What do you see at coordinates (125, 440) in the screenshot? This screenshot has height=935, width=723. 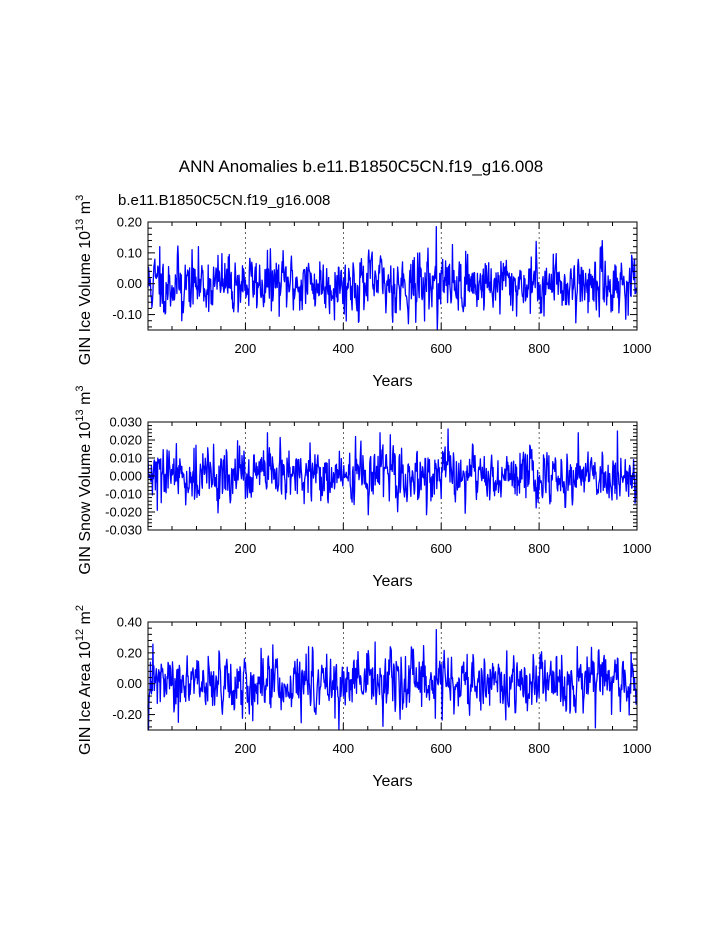 I see `ytick-label-5: 0.020` at bounding box center [125, 440].